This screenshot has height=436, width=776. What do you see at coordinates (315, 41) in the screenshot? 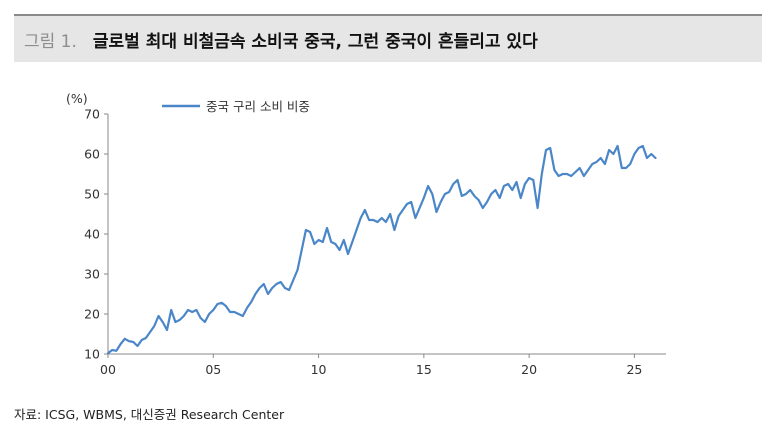
I see `figure-title: 글로벌 최대 비철금속 소비국 중국, 그런 중국이 흔들리고 있다` at bounding box center [315, 41].